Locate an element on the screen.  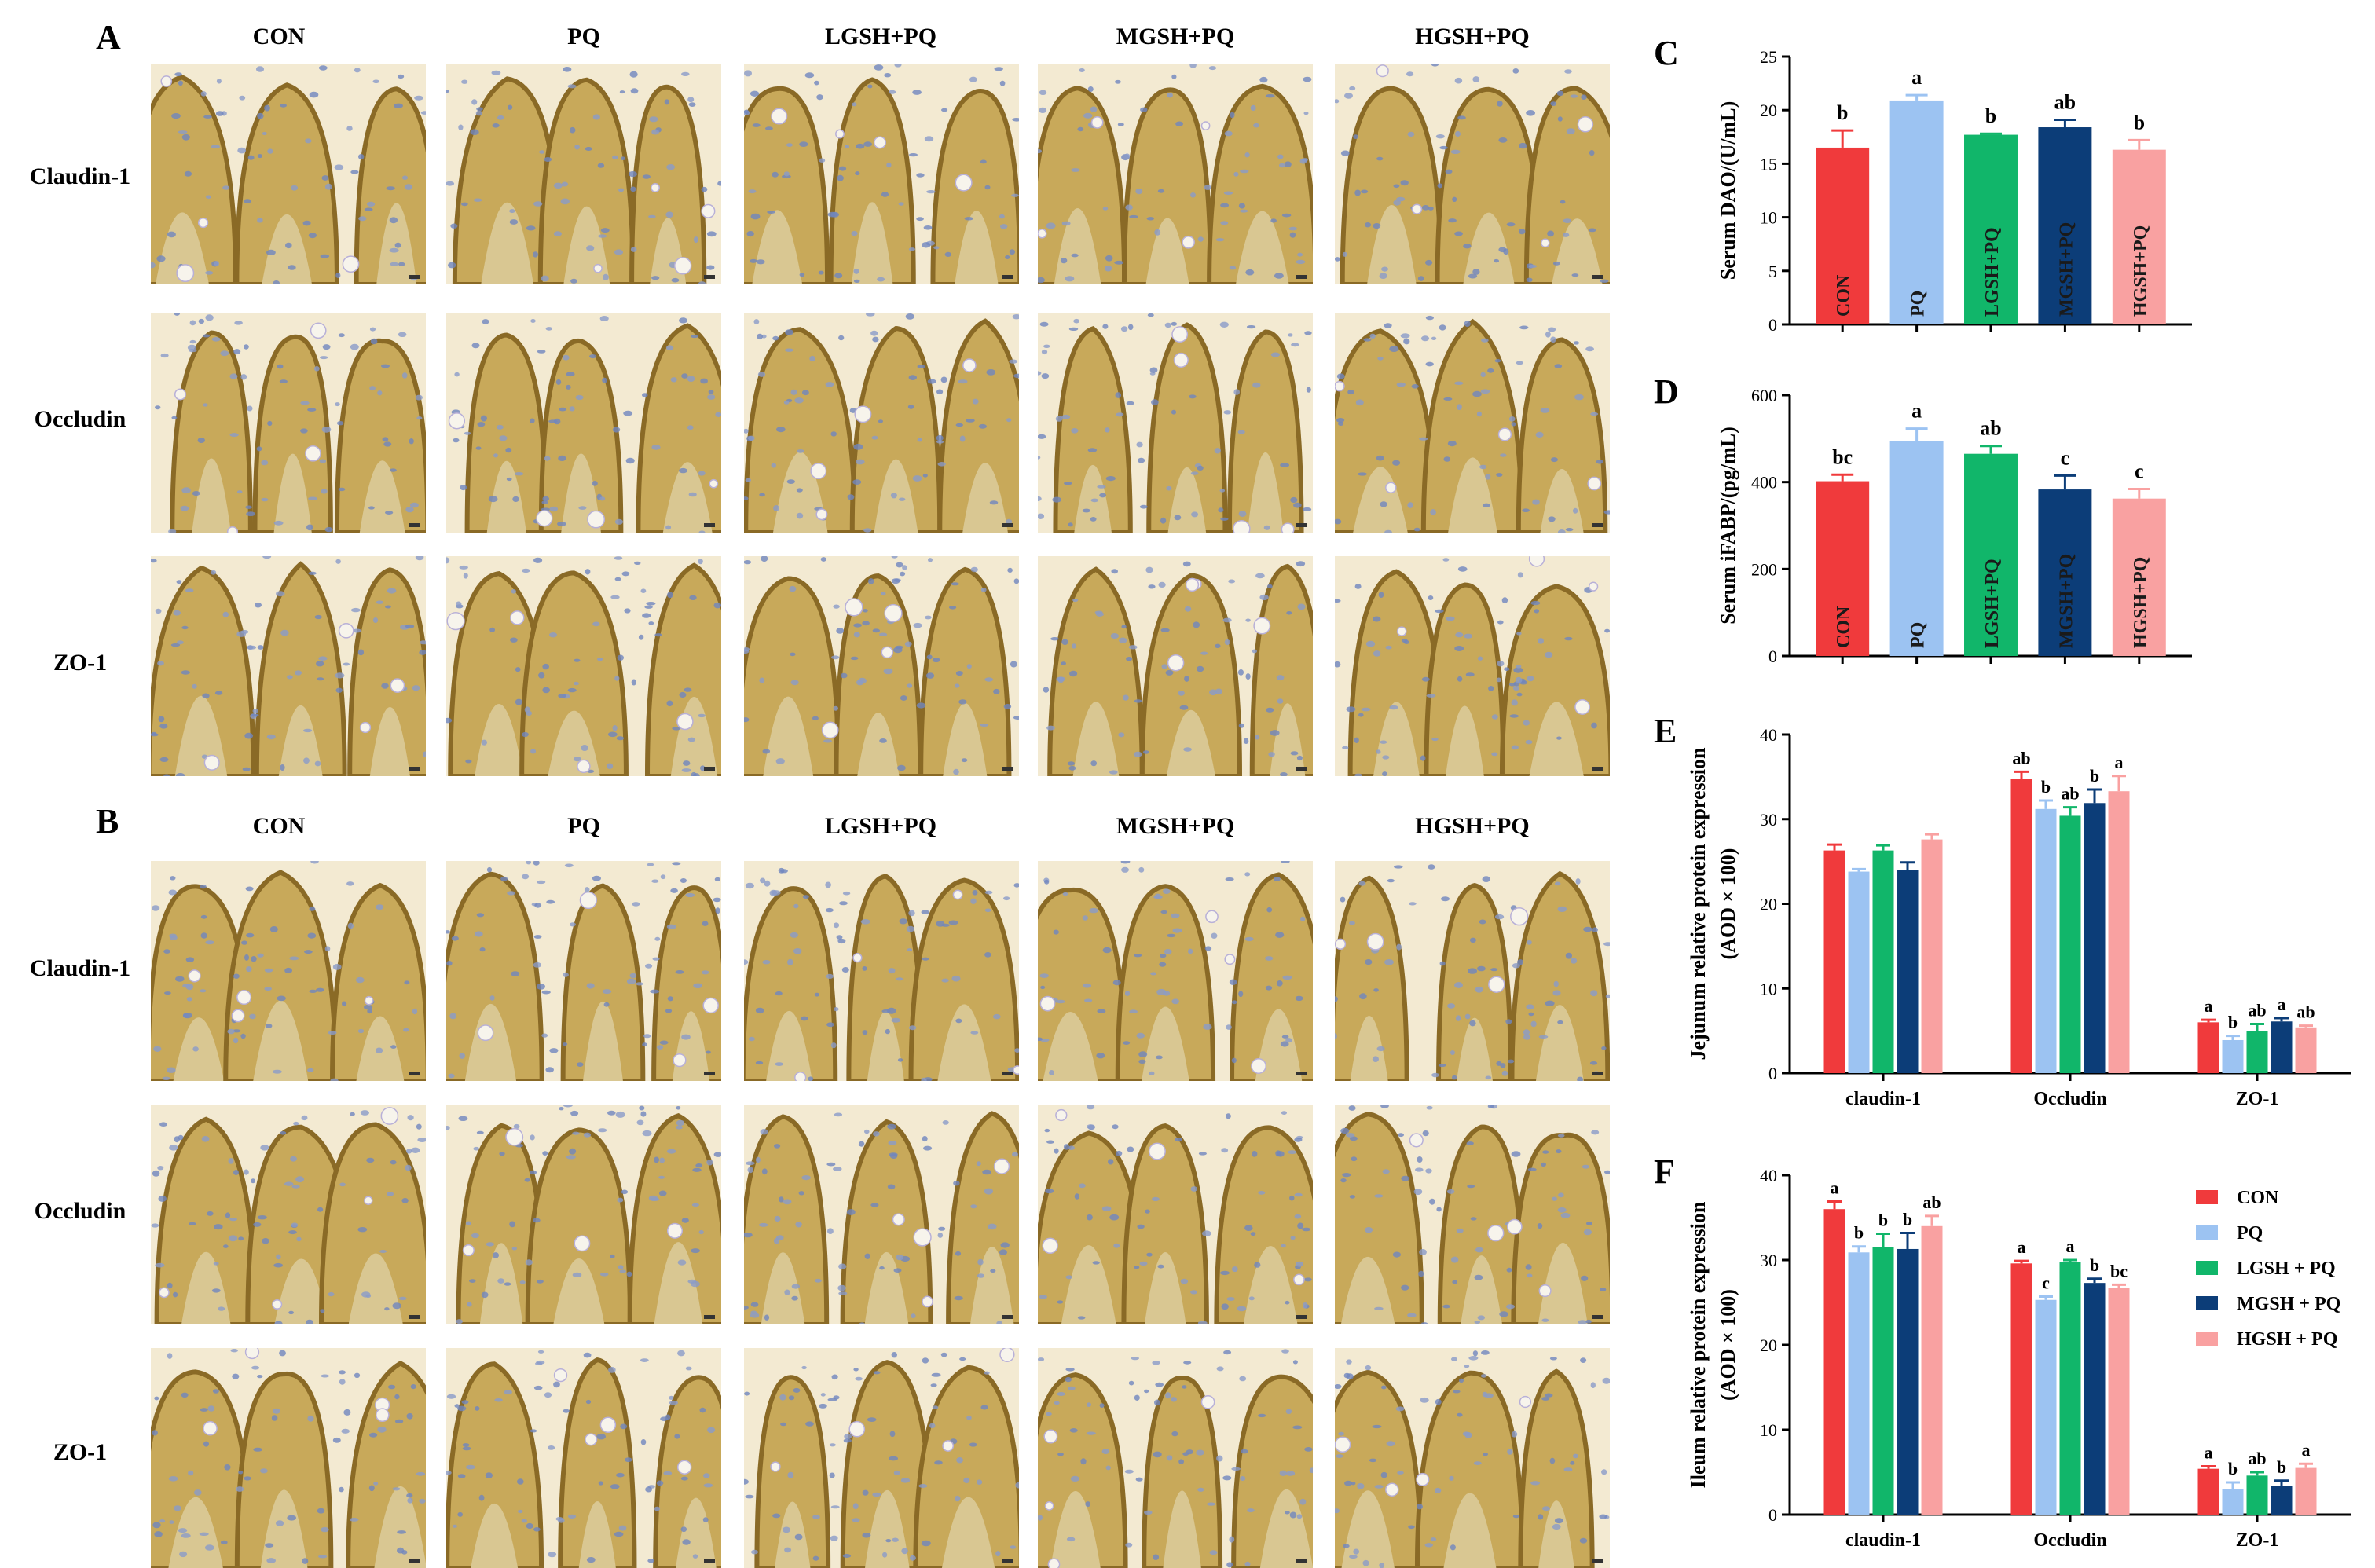
panel-a-col-mgsh: MGSH+PQ is located at coordinates (1176, 36).